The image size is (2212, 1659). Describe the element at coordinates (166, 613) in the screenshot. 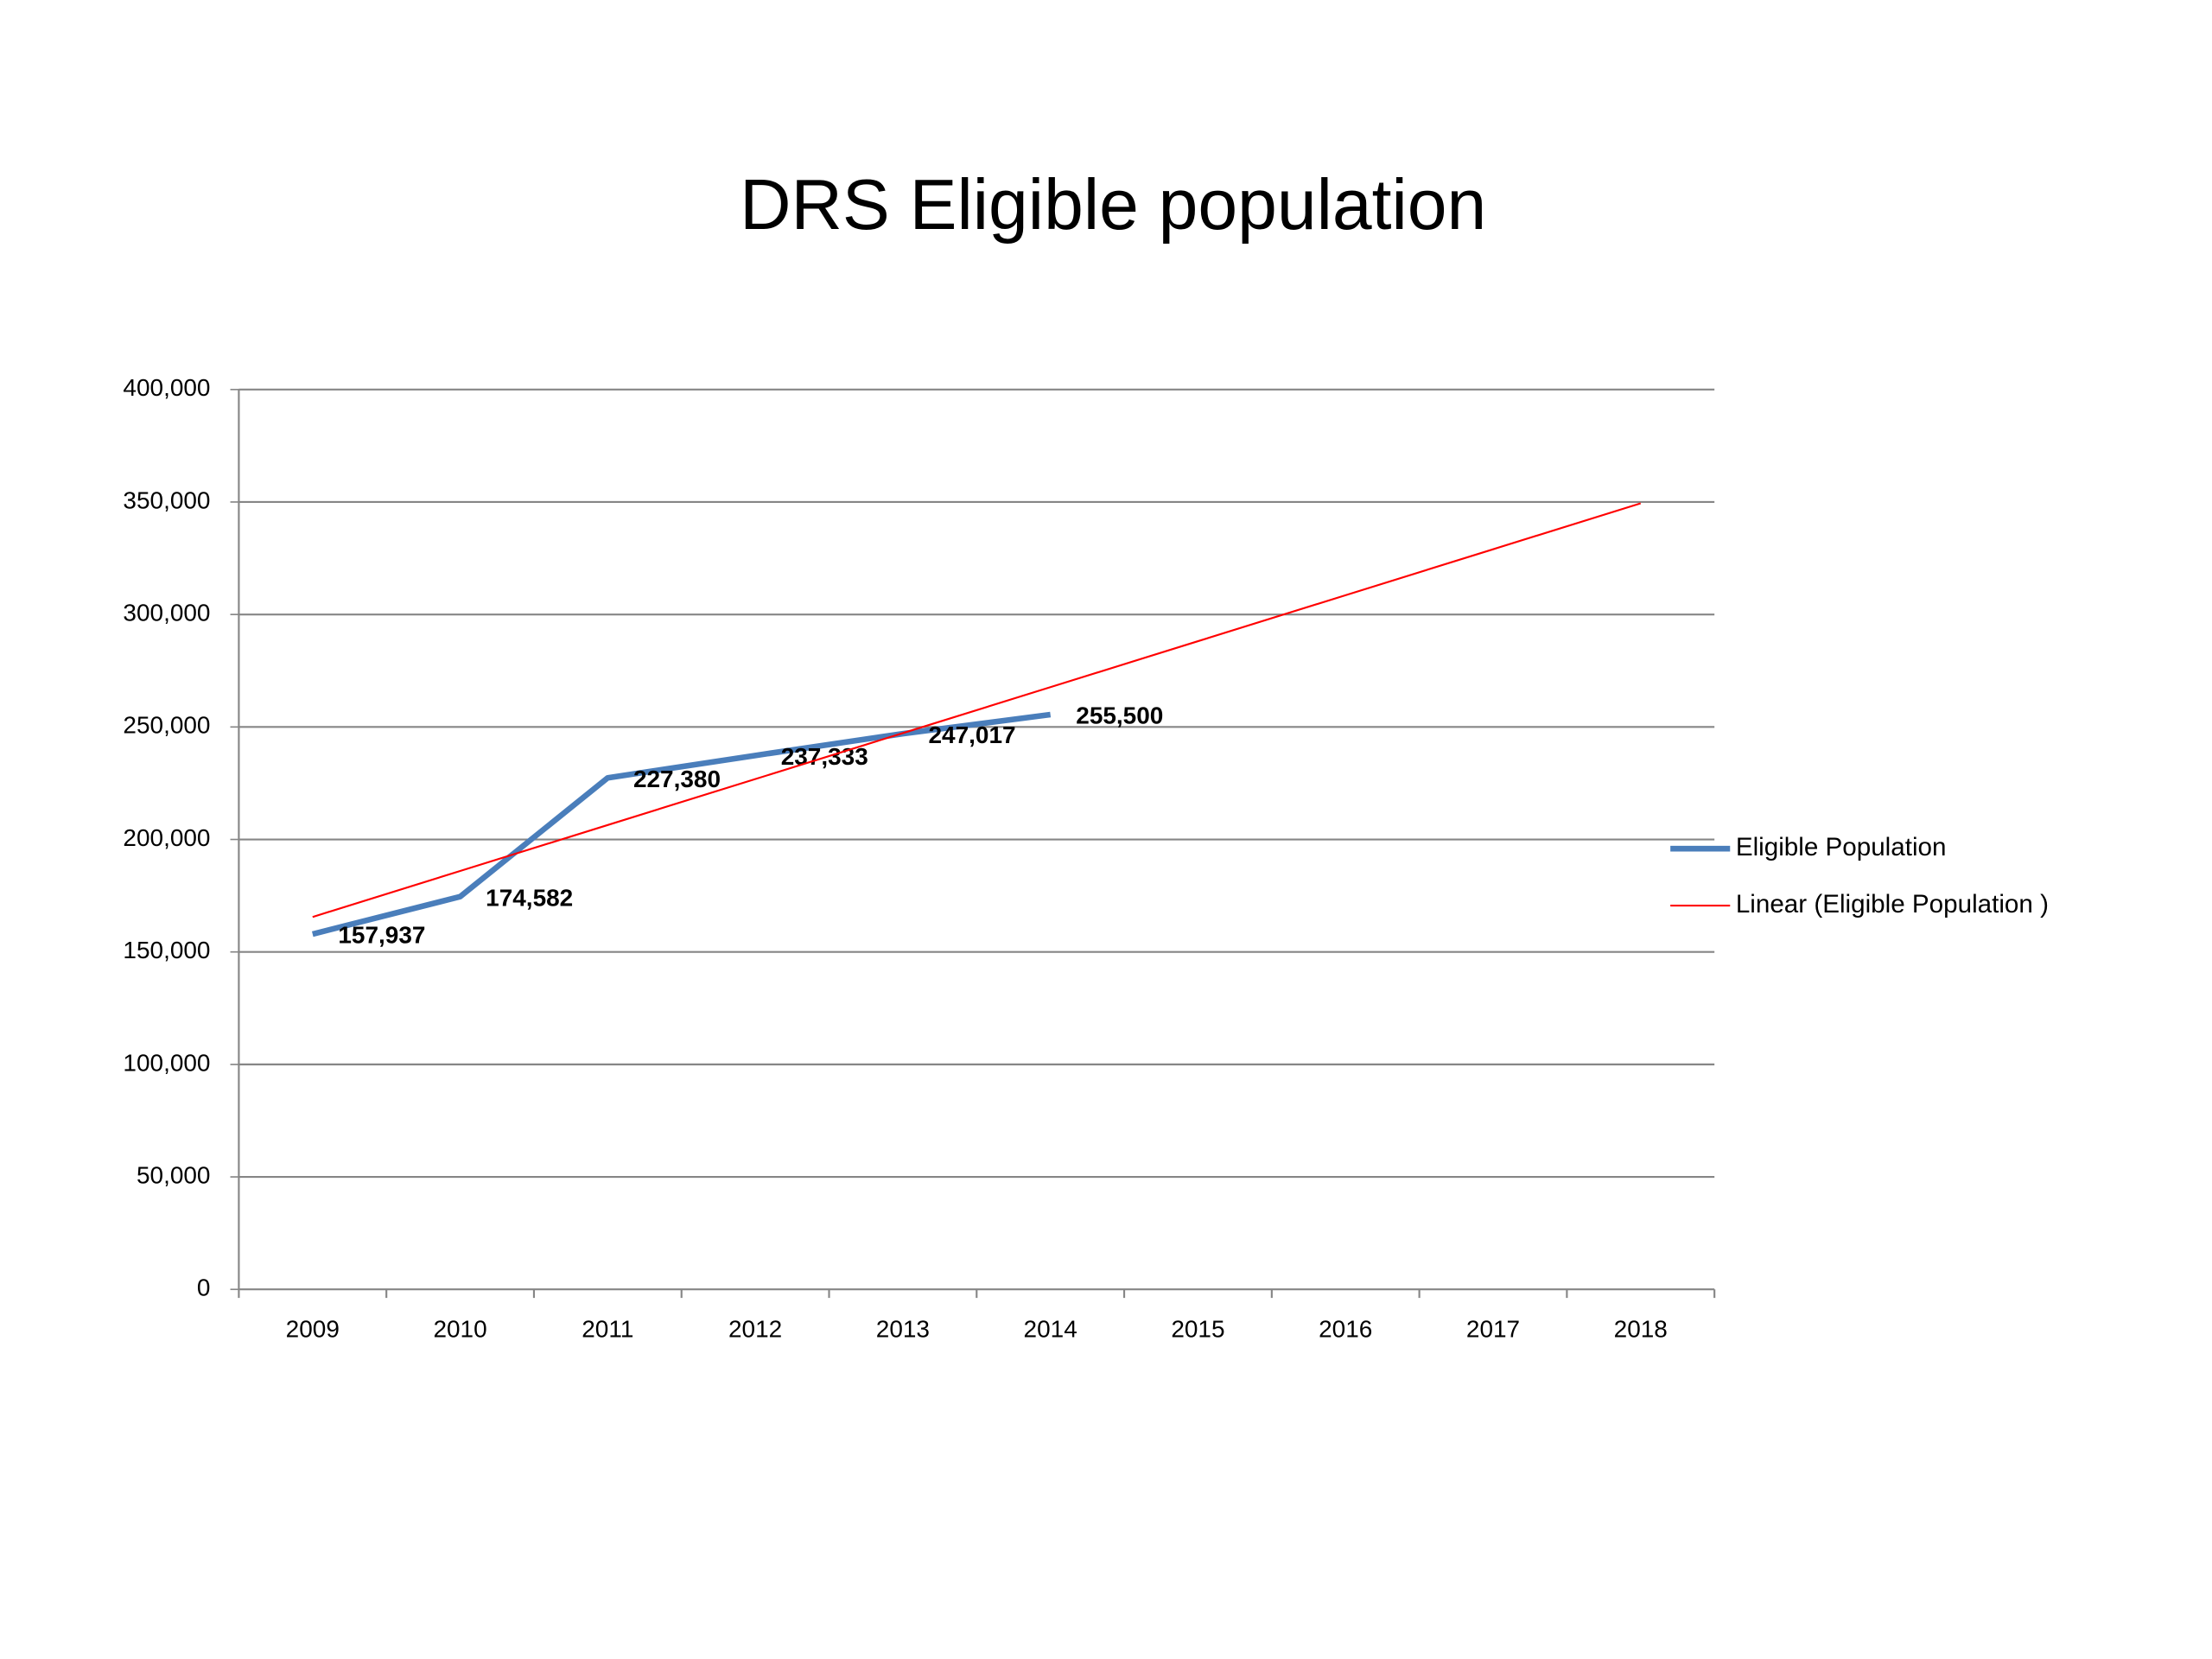

I see `y-tick-label: 300,000` at that location.